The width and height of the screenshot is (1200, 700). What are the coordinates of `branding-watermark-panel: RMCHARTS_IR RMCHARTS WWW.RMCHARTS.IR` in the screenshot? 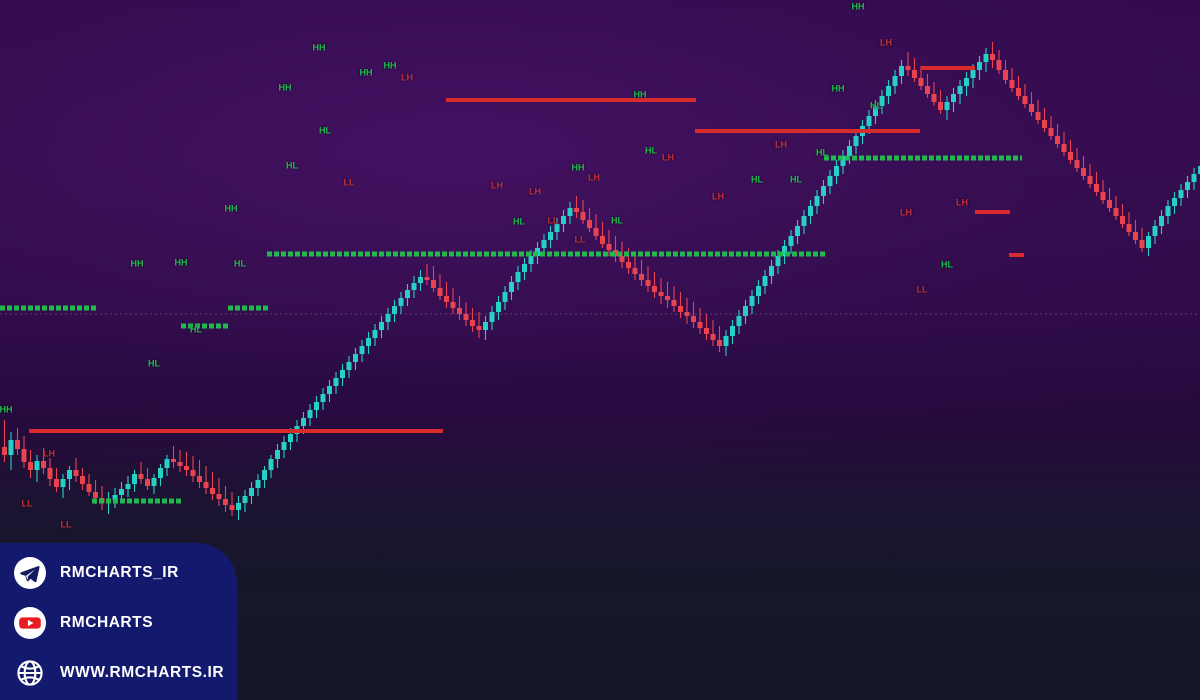 It's located at (118, 621).